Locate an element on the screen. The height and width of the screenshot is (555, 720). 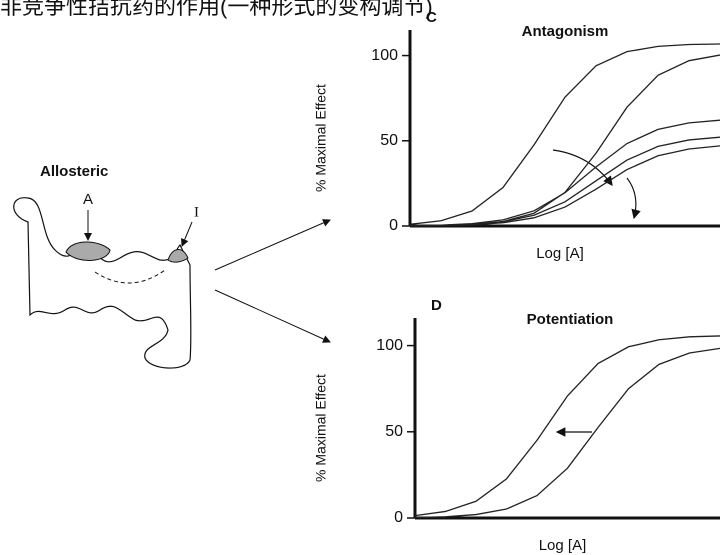
panel-label: C is located at coordinates (431, 17).